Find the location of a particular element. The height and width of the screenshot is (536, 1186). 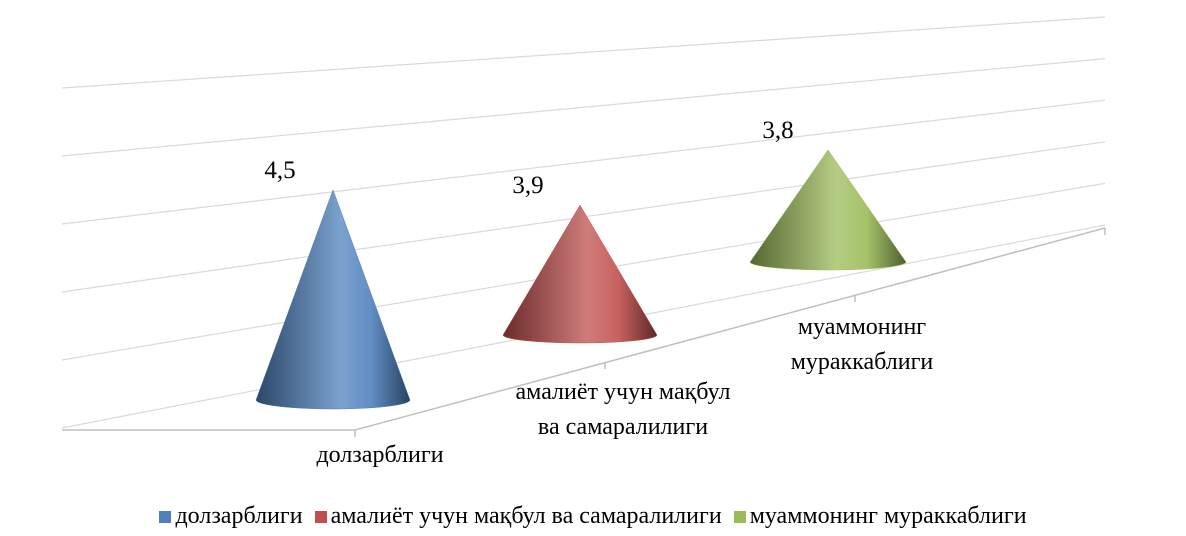

value-label: 4,5 is located at coordinates (279, 170).